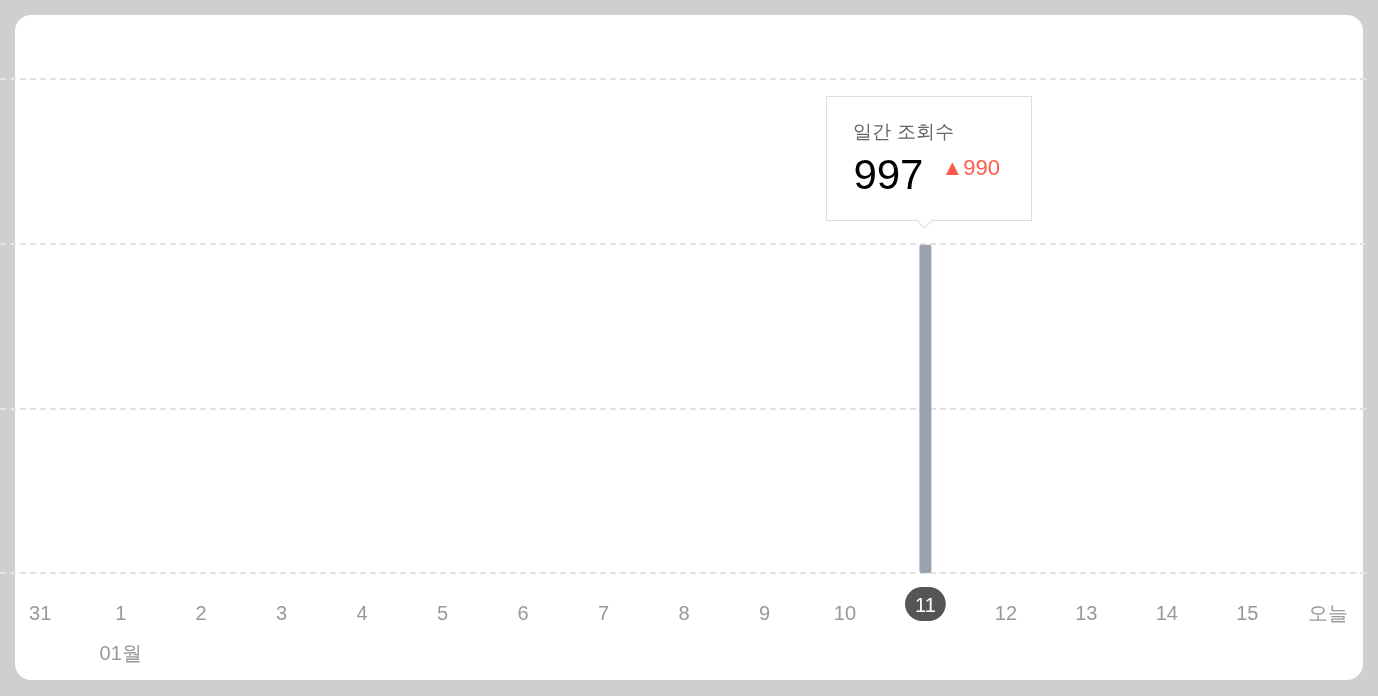 Image resolution: width=1378 pixels, height=696 pixels. I want to click on x-tick-label: 2, so click(201, 613).